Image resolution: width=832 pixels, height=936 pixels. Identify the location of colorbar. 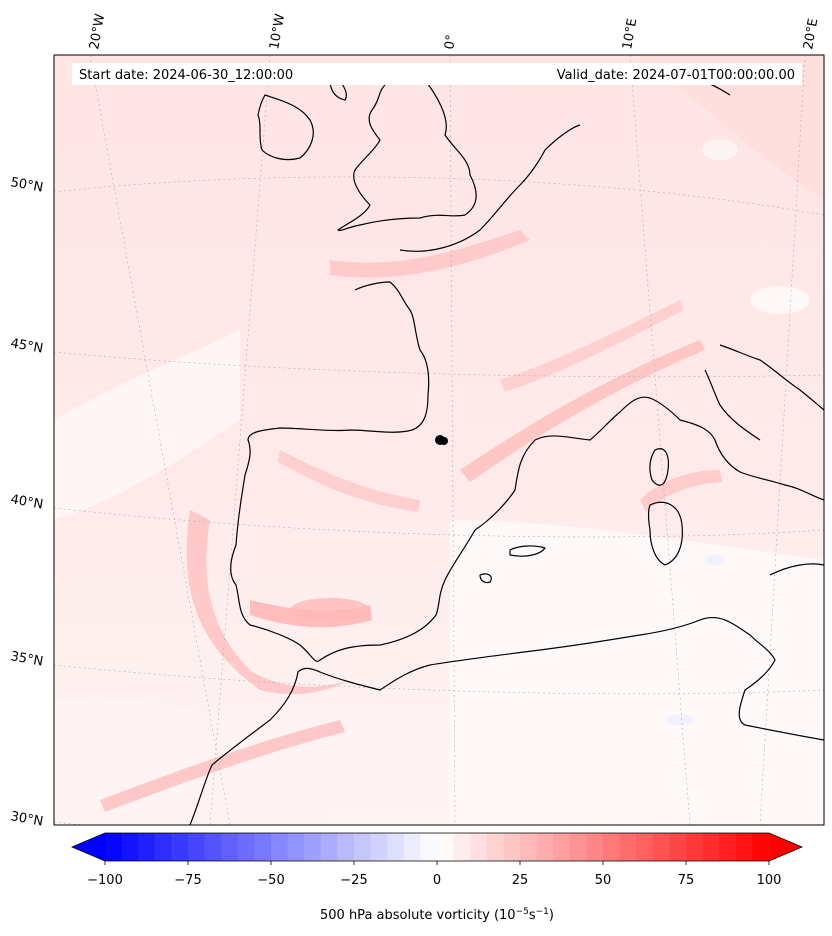
(437, 848).